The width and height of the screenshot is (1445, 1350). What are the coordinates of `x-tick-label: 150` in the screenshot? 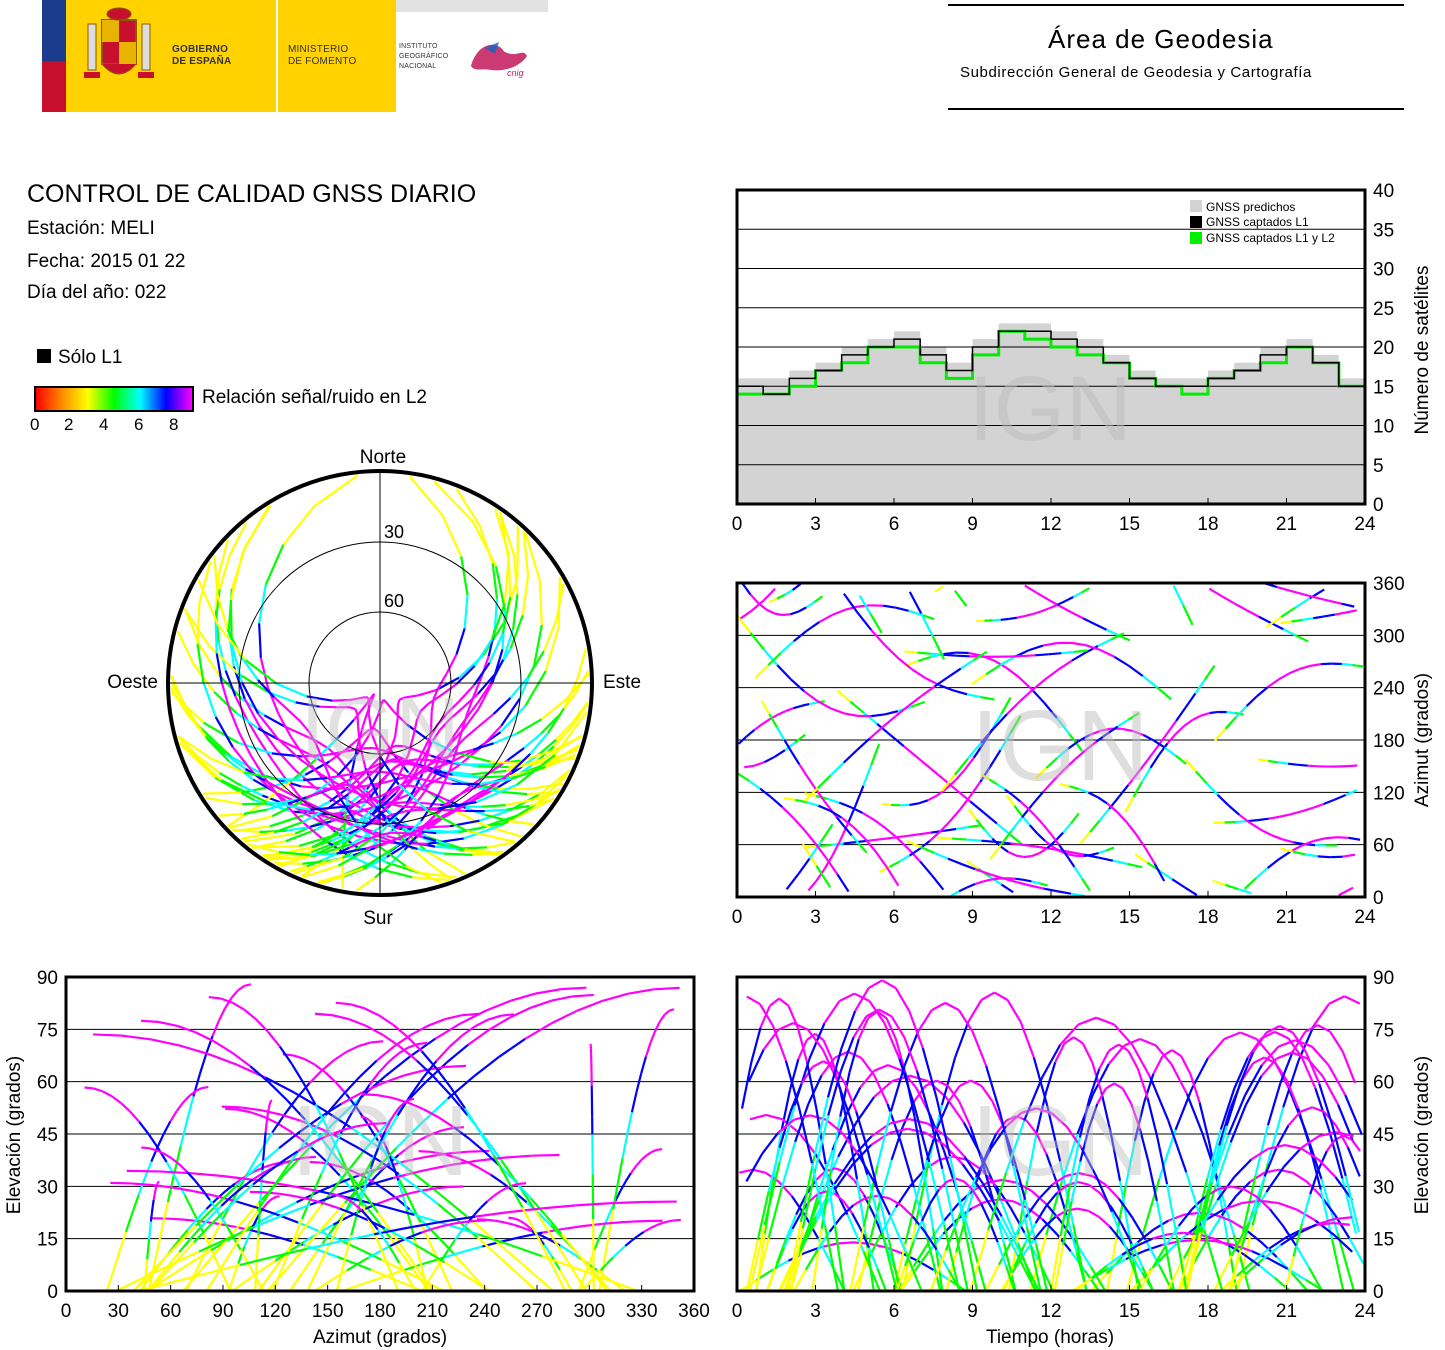 It's located at (328, 1311).